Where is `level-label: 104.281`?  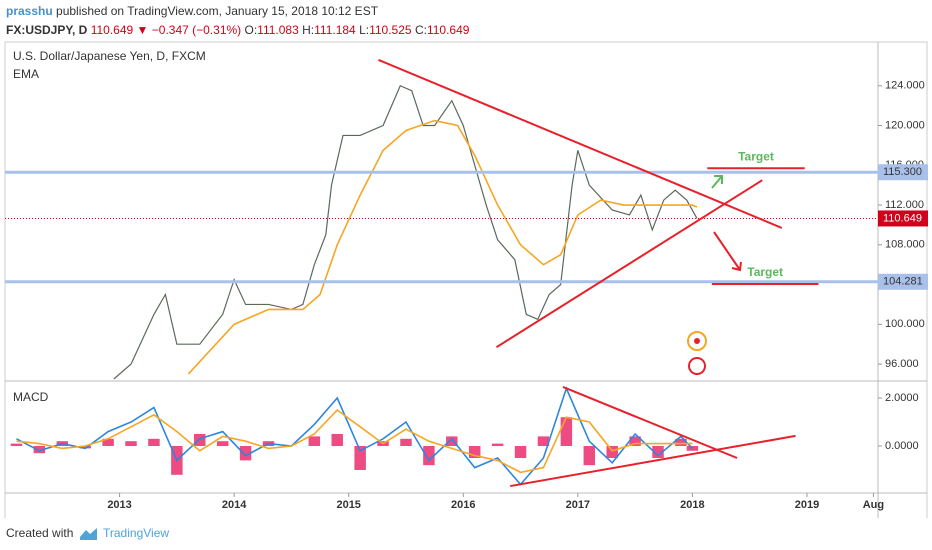 level-label: 104.281 is located at coordinates (903, 282).